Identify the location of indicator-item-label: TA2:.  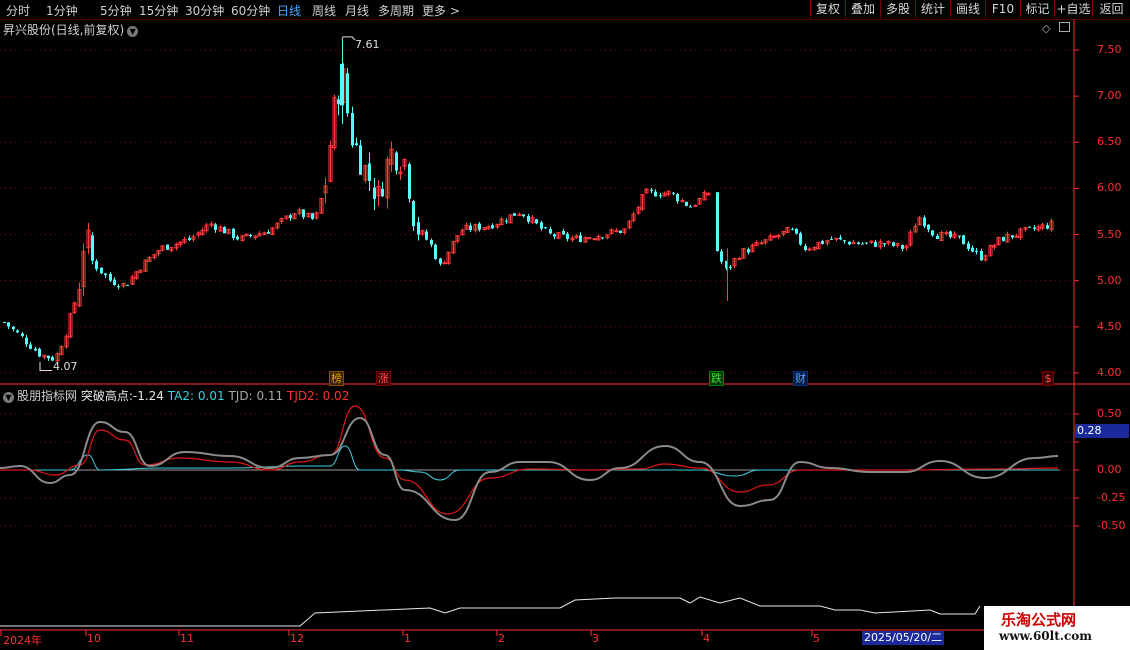
(181, 396).